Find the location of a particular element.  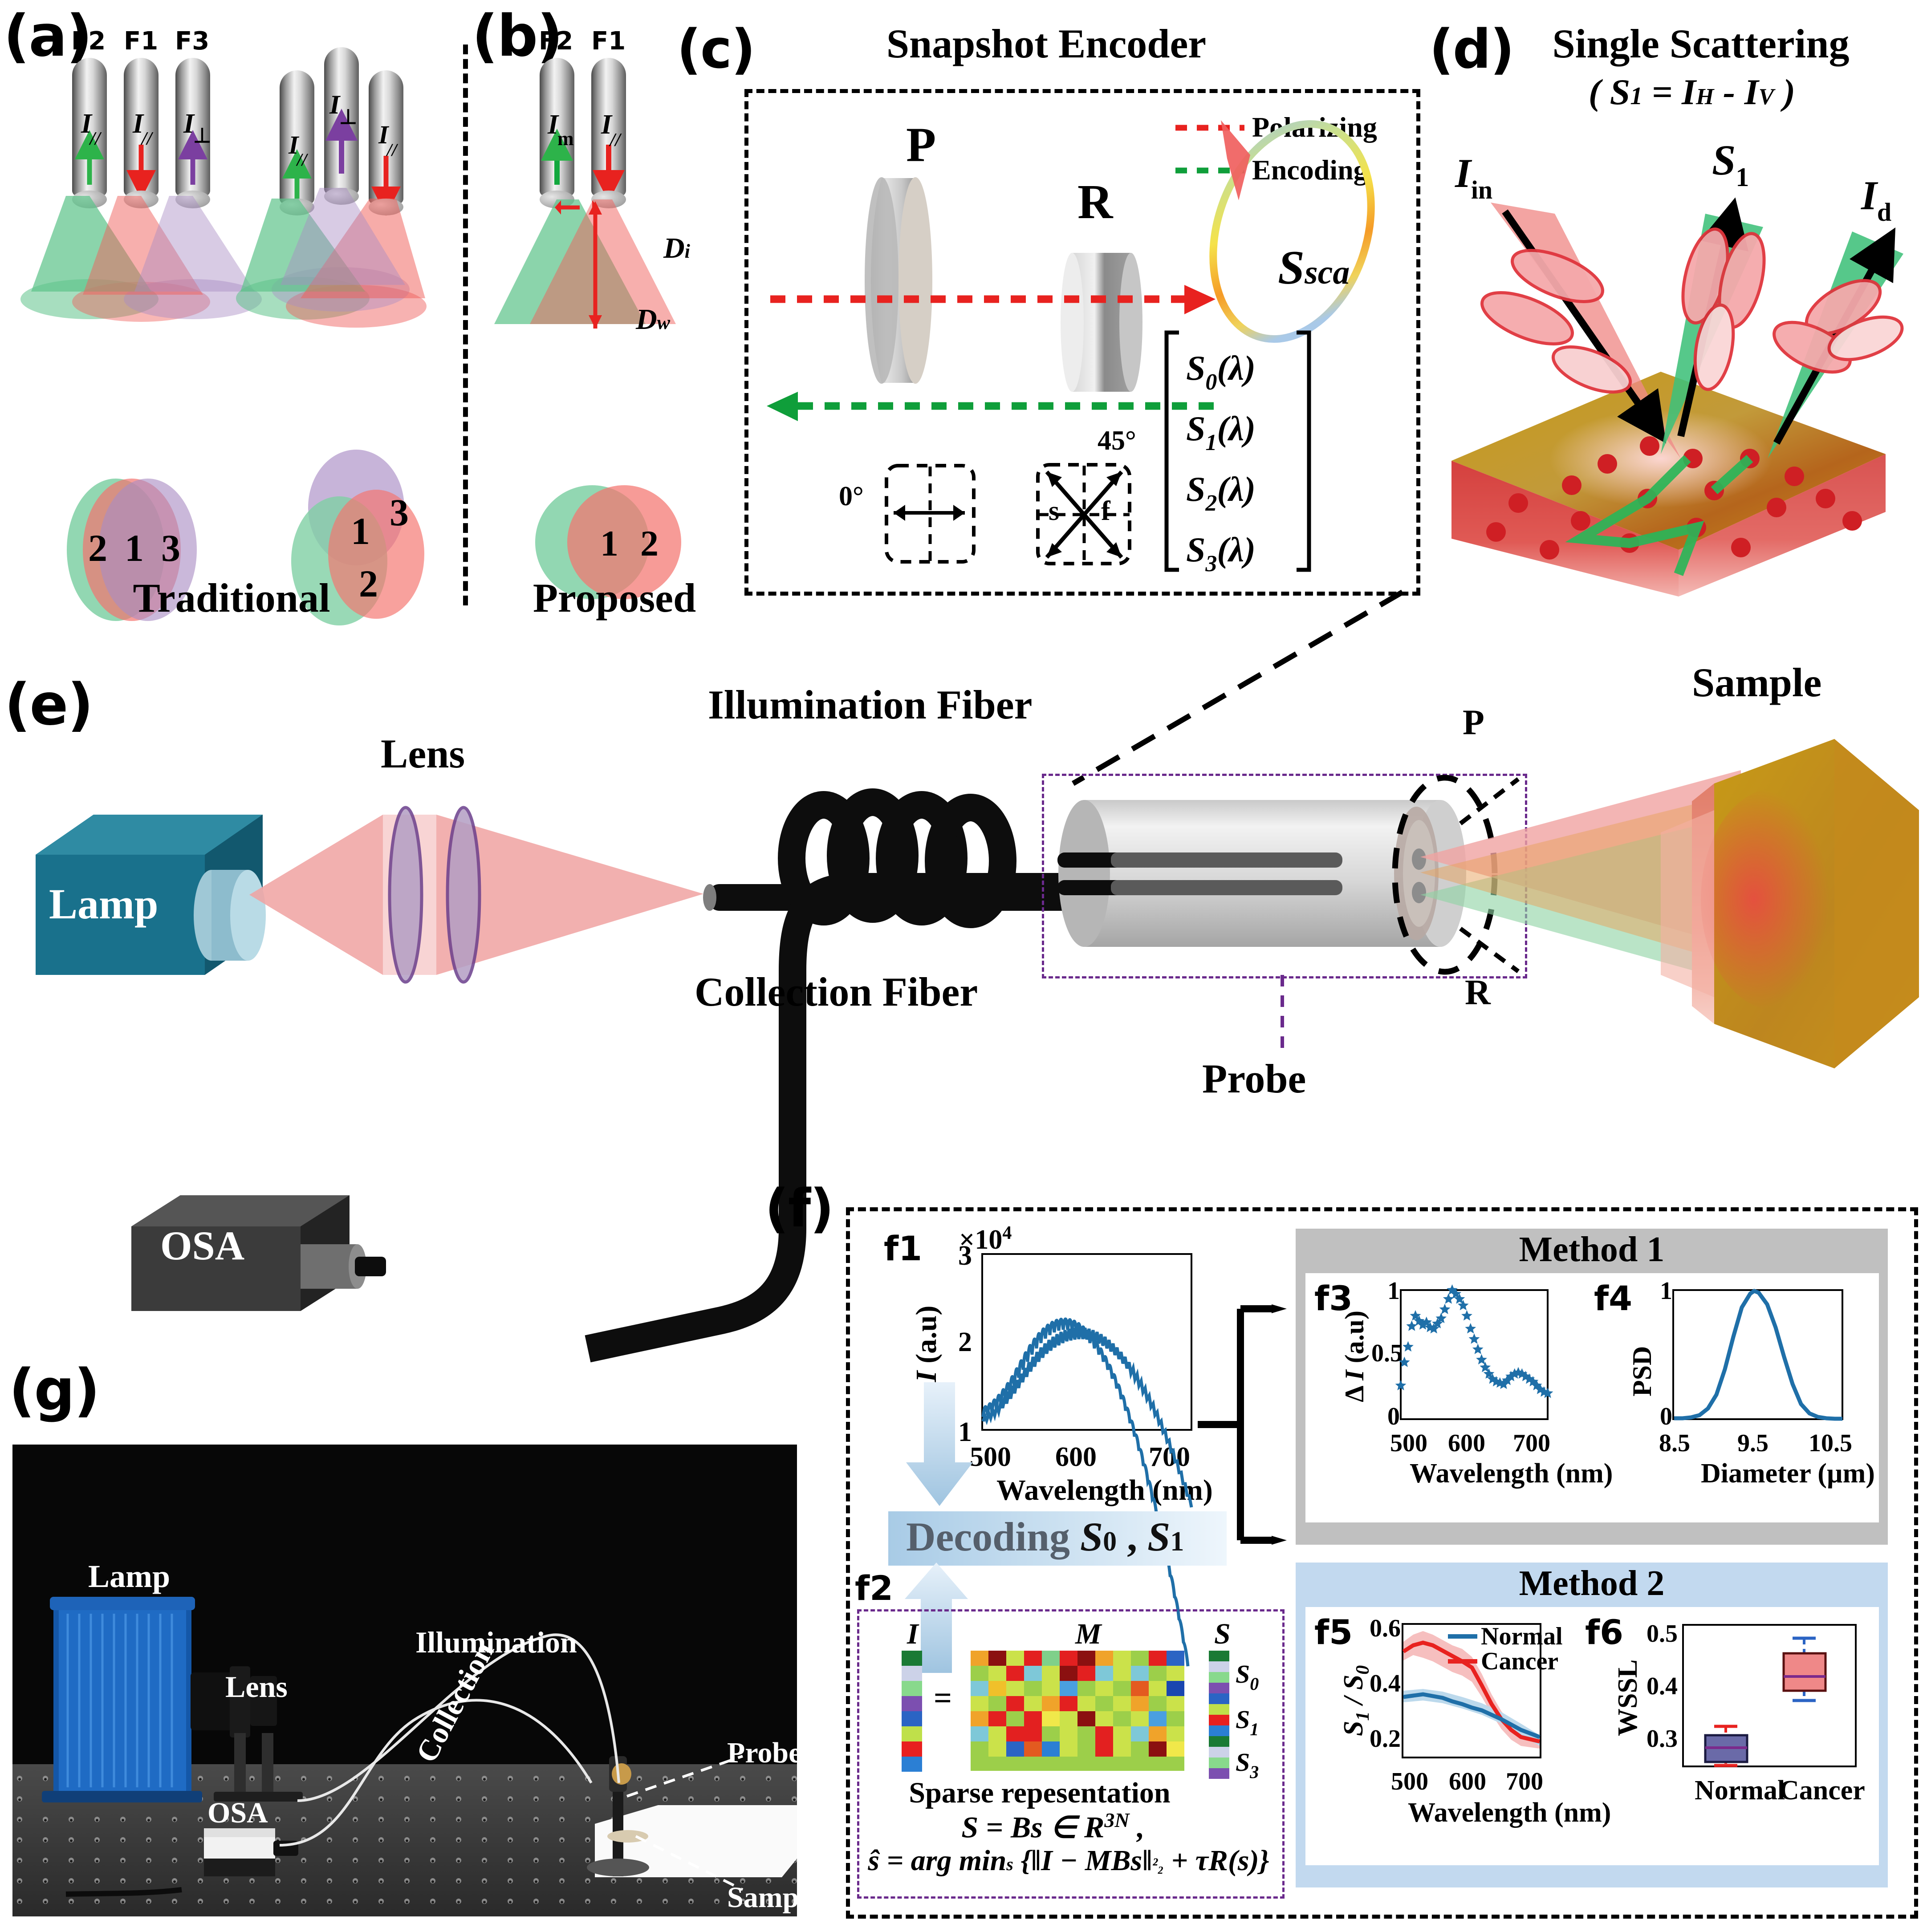

f6-ytick-05: 0.5 is located at coordinates (1662, 1634).